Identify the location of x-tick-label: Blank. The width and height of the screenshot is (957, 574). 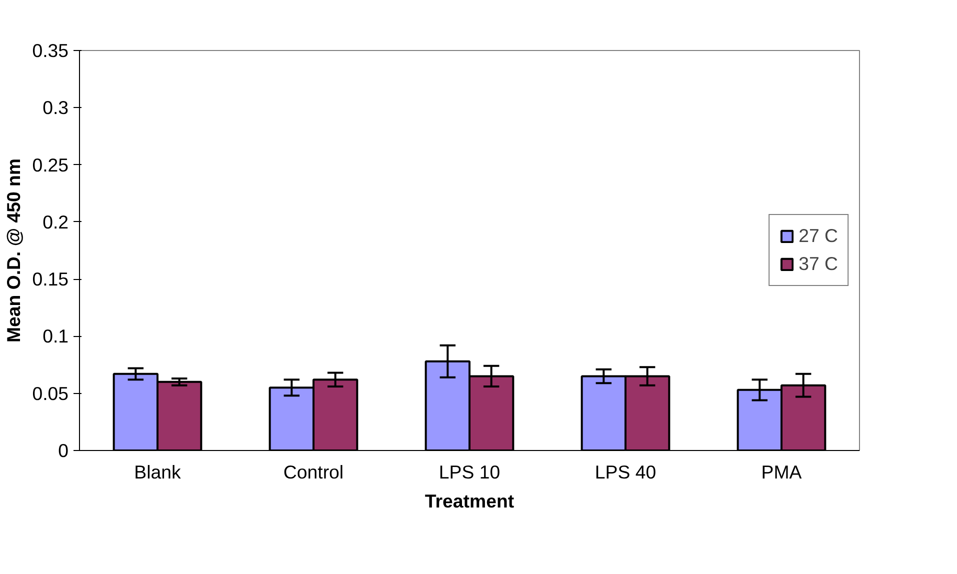
(158, 472).